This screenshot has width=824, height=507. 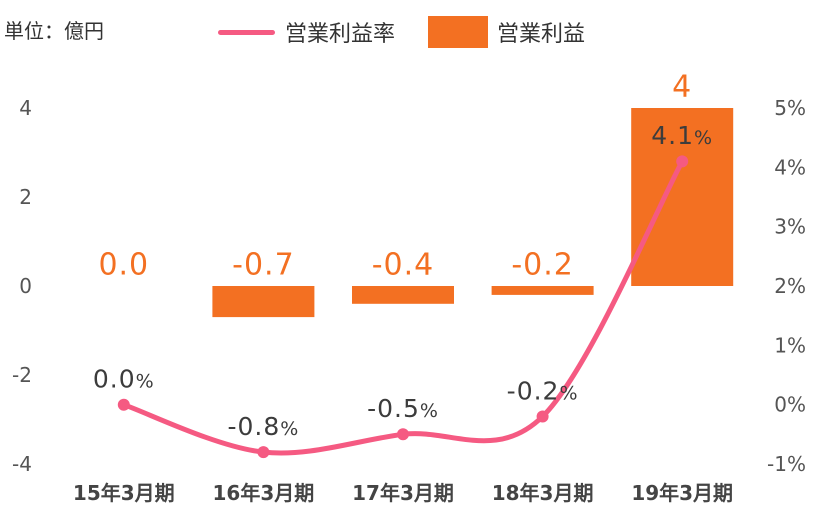 I want to click on y-left-tick-label: 0, so click(x=25, y=286).